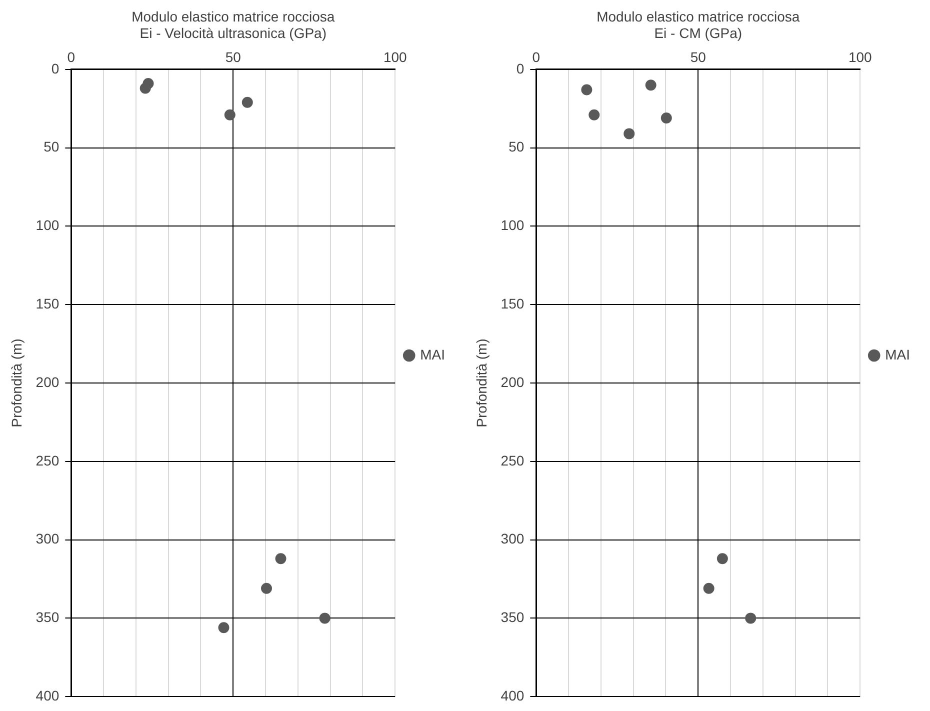 This screenshot has height=711, width=930. I want to click on x-axis-title: Modulo elastico matrice rocciosa Ei - Velocità ultrasonica (GPa), so click(233, 25).